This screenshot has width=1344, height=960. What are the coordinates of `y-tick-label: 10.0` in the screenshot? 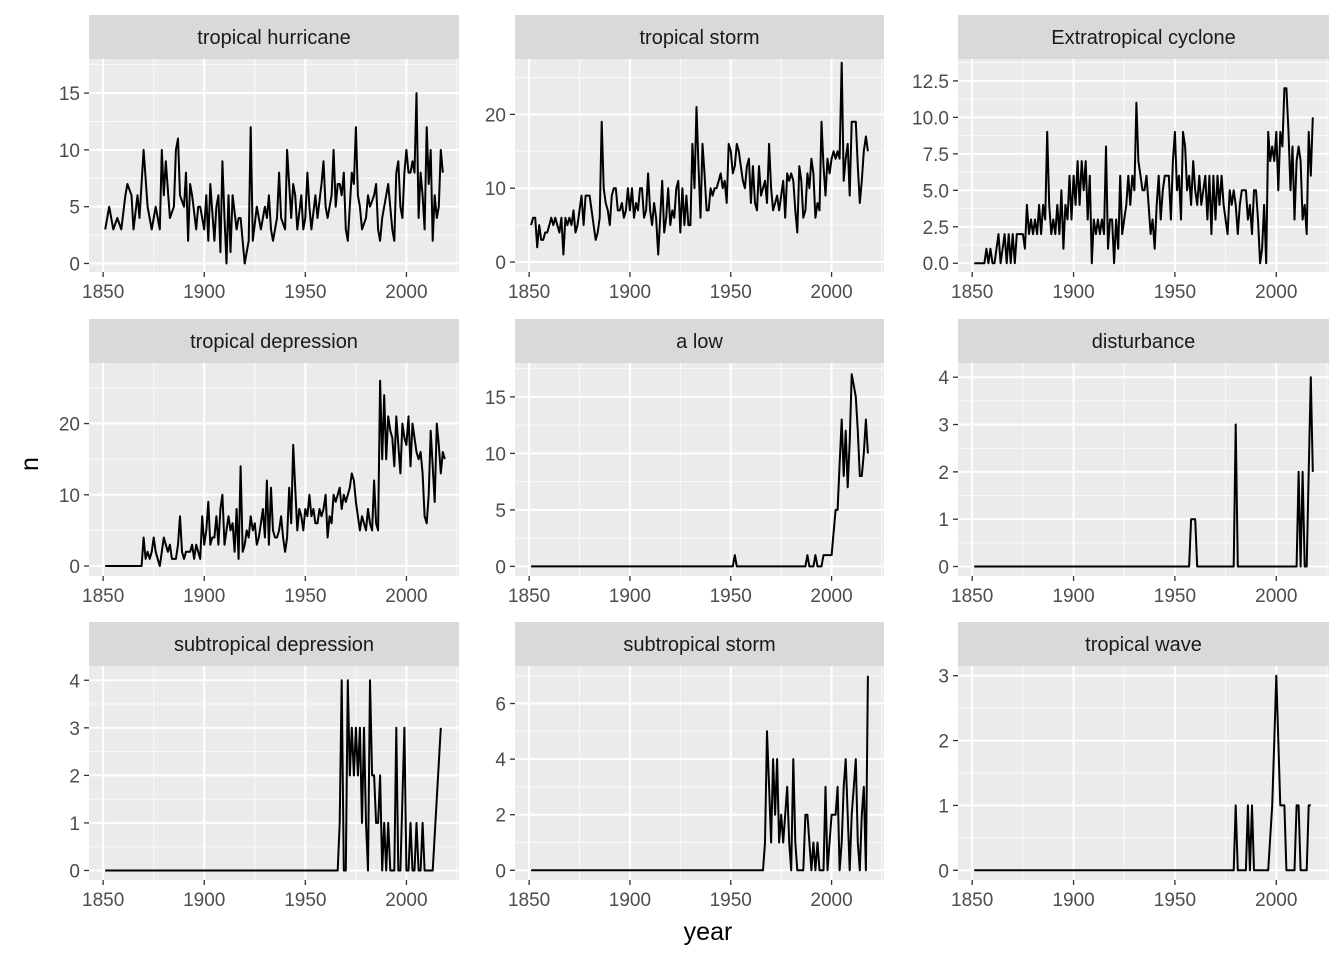 It's located at (930, 118).